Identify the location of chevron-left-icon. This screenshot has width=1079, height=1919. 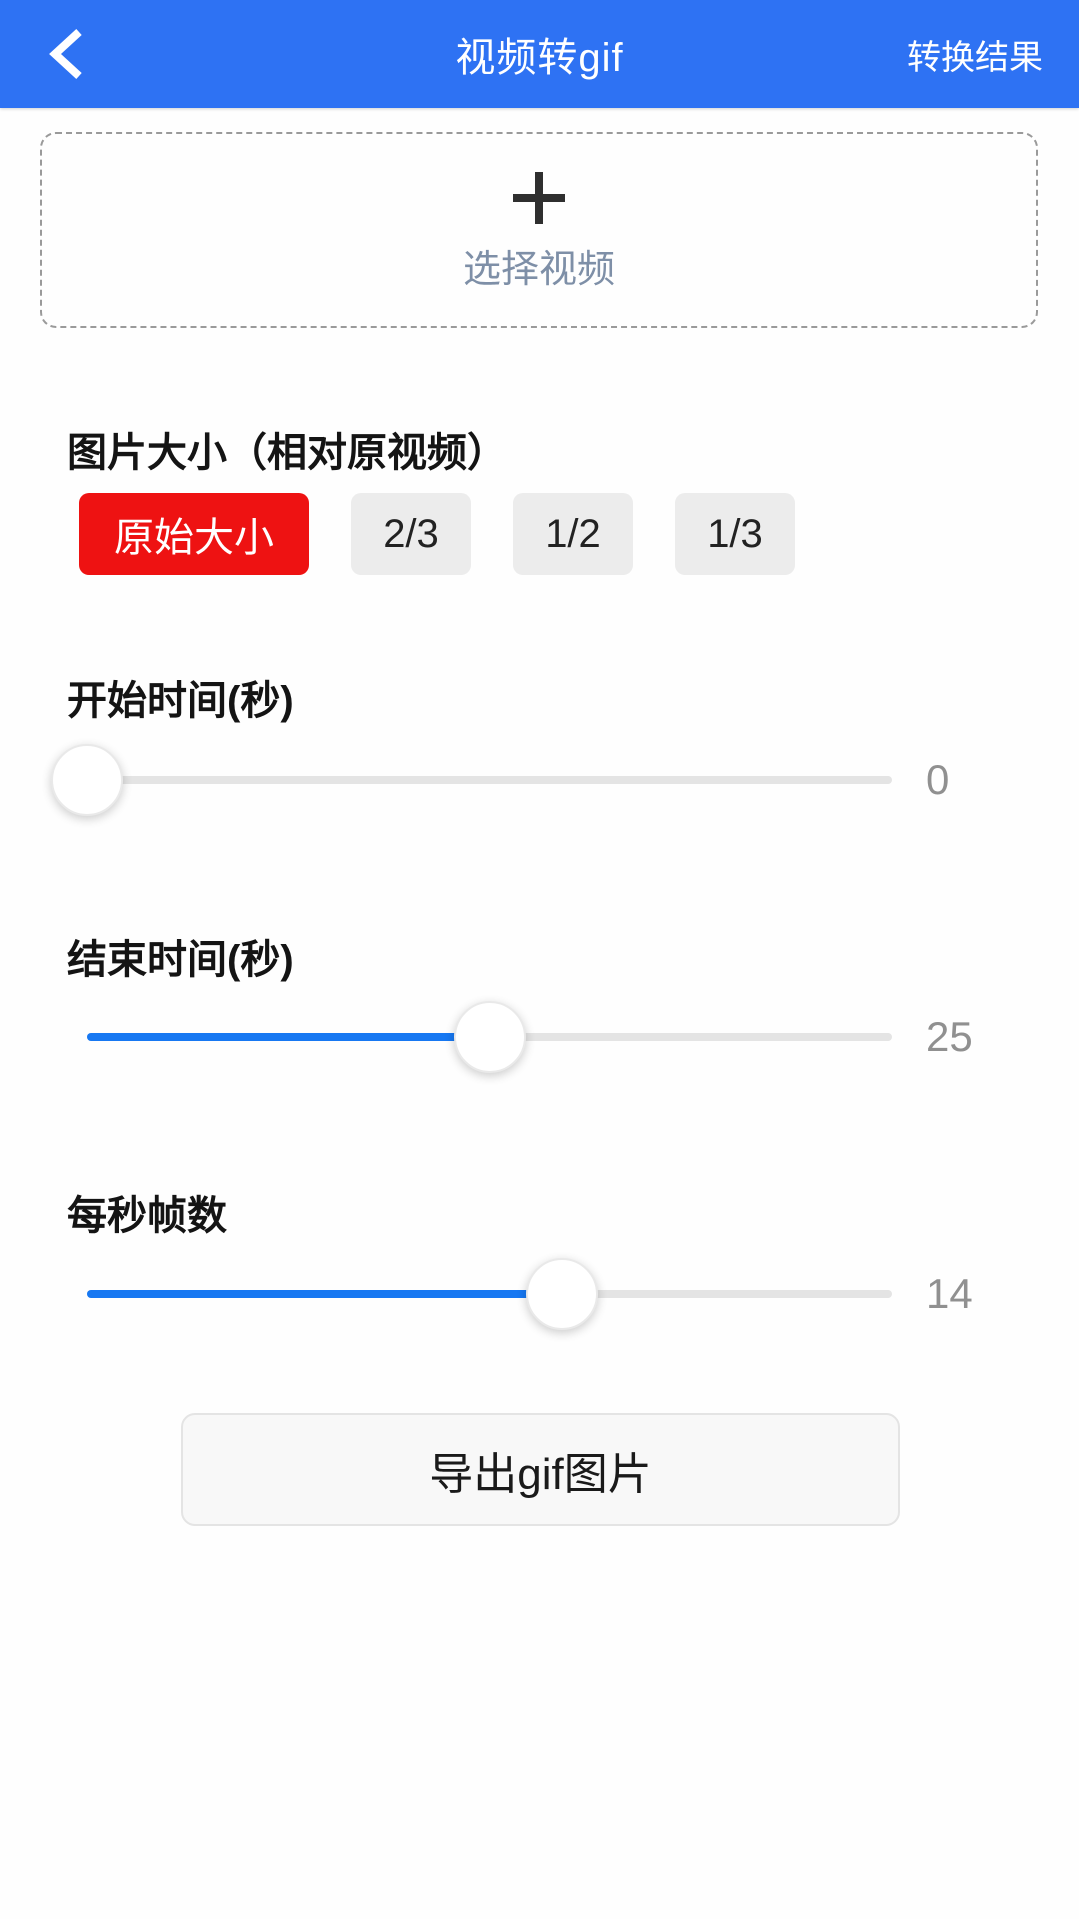
(65, 54).